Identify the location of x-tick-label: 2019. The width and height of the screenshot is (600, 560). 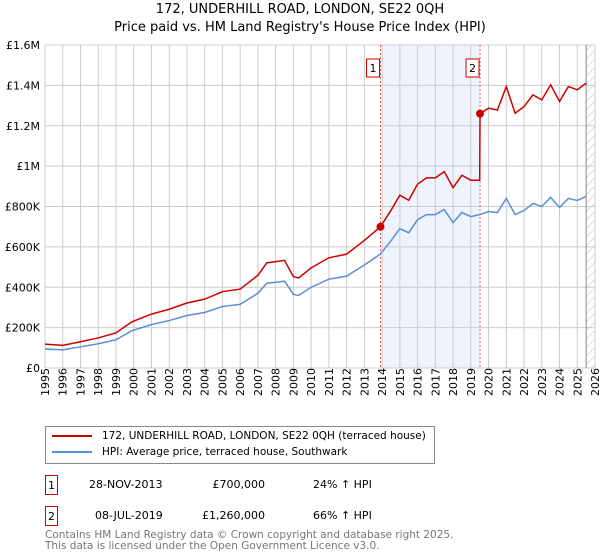
(471, 382).